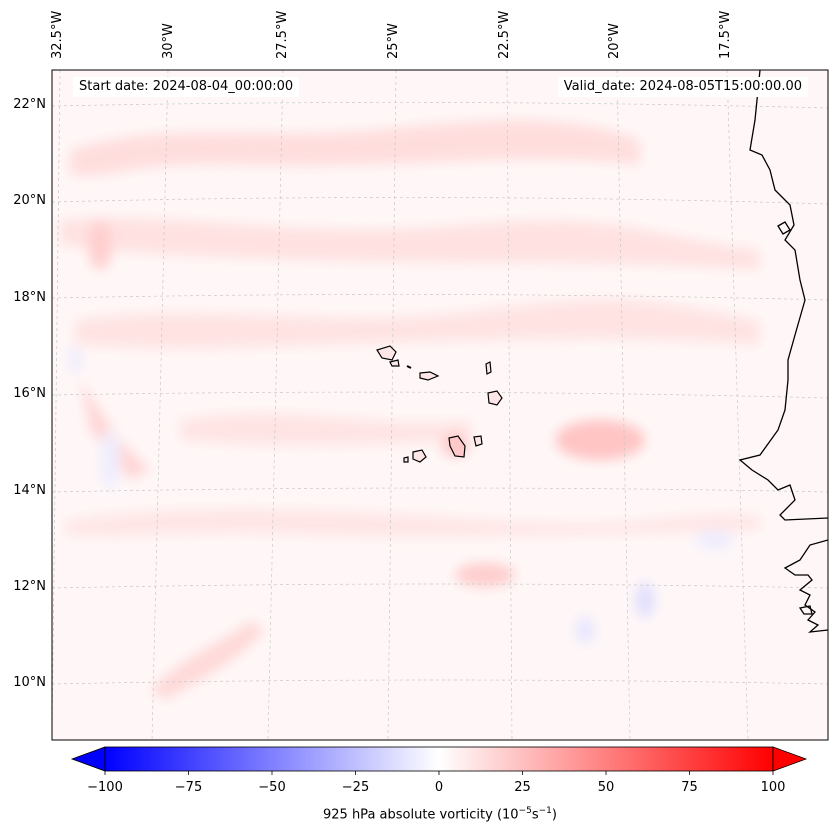 This screenshot has height=839, width=837. What do you see at coordinates (535, 815) in the screenshot?
I see `colorbar-label-mid: s` at bounding box center [535, 815].